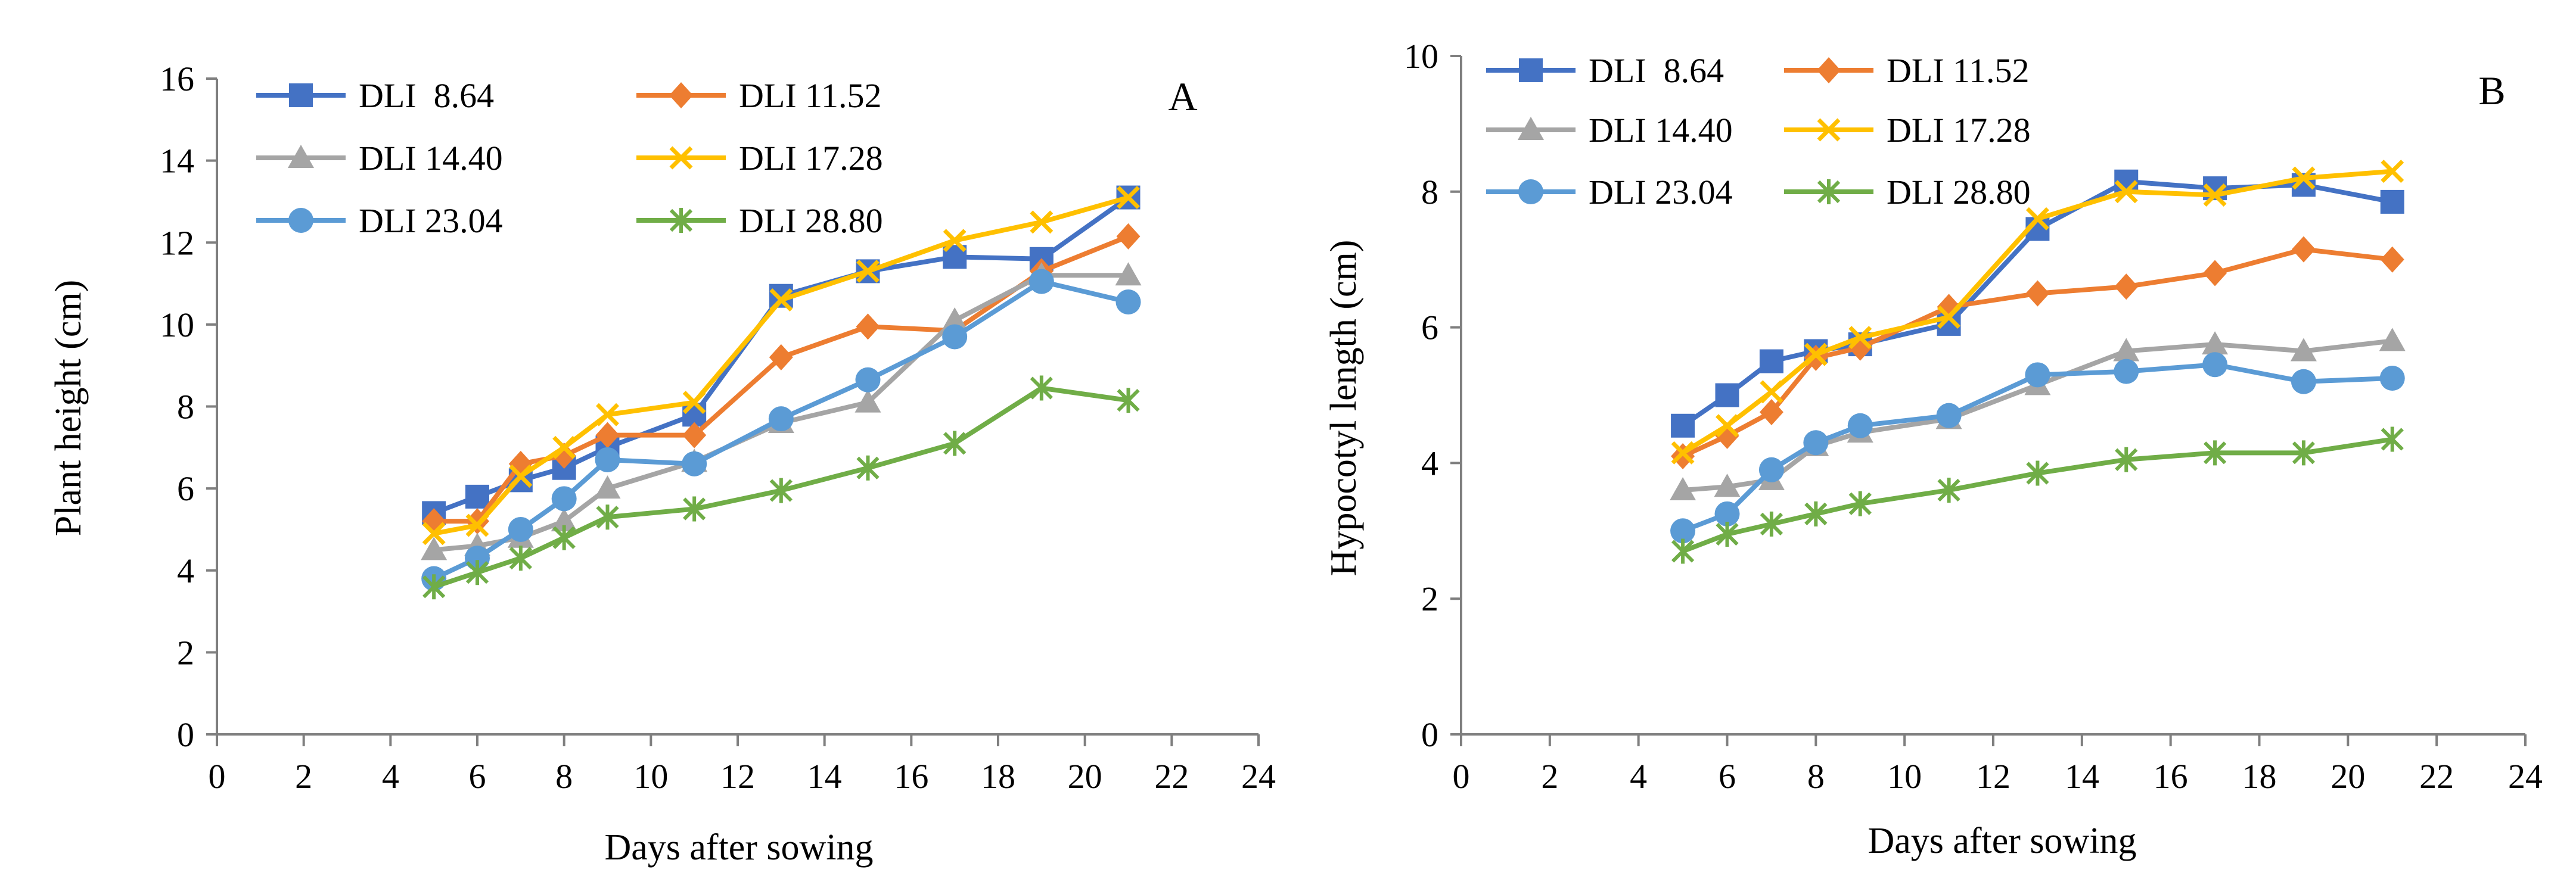 This screenshot has width=2576, height=891. I want to click on x-tick-label: 0, so click(218, 776).